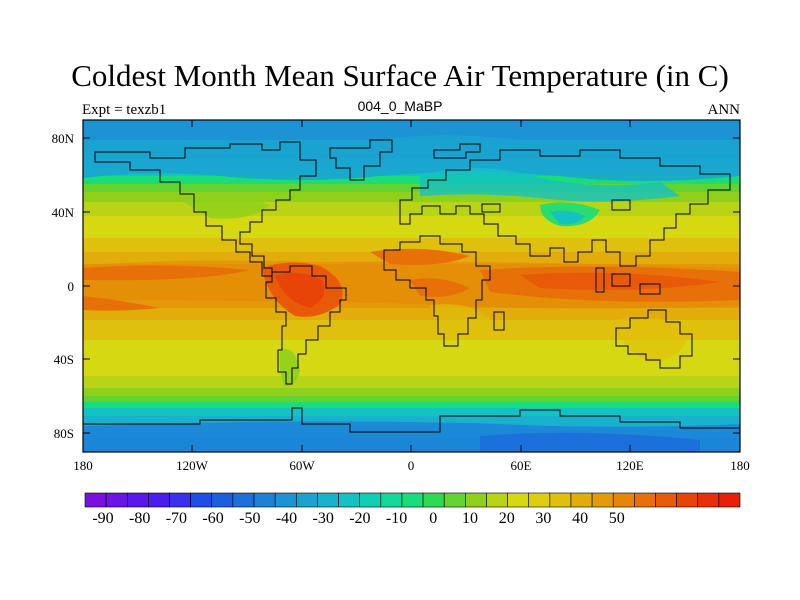  What do you see at coordinates (192, 465) in the screenshot?
I see `lon-tick-120w: 120W` at bounding box center [192, 465].